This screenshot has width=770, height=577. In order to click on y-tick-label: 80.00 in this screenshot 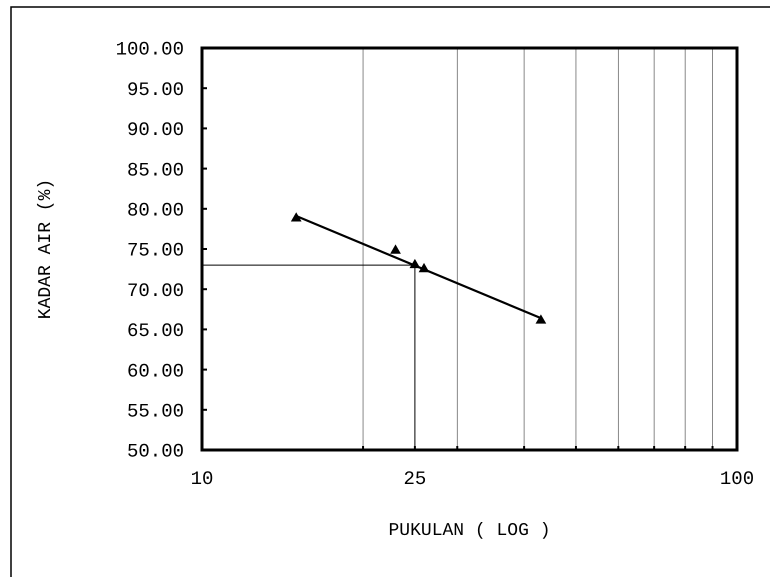, I will do `click(155, 210)`.